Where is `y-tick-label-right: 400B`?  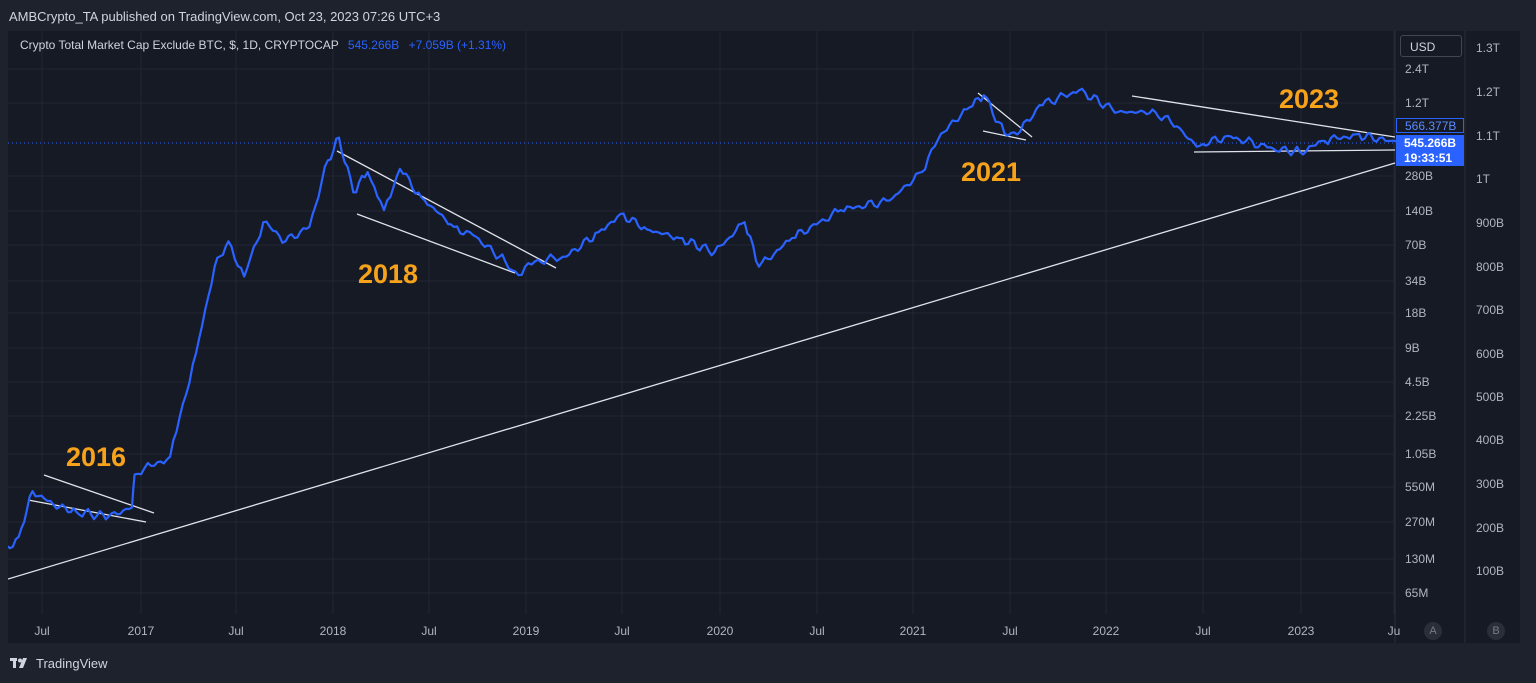
y-tick-label-right: 400B is located at coordinates (1490, 440).